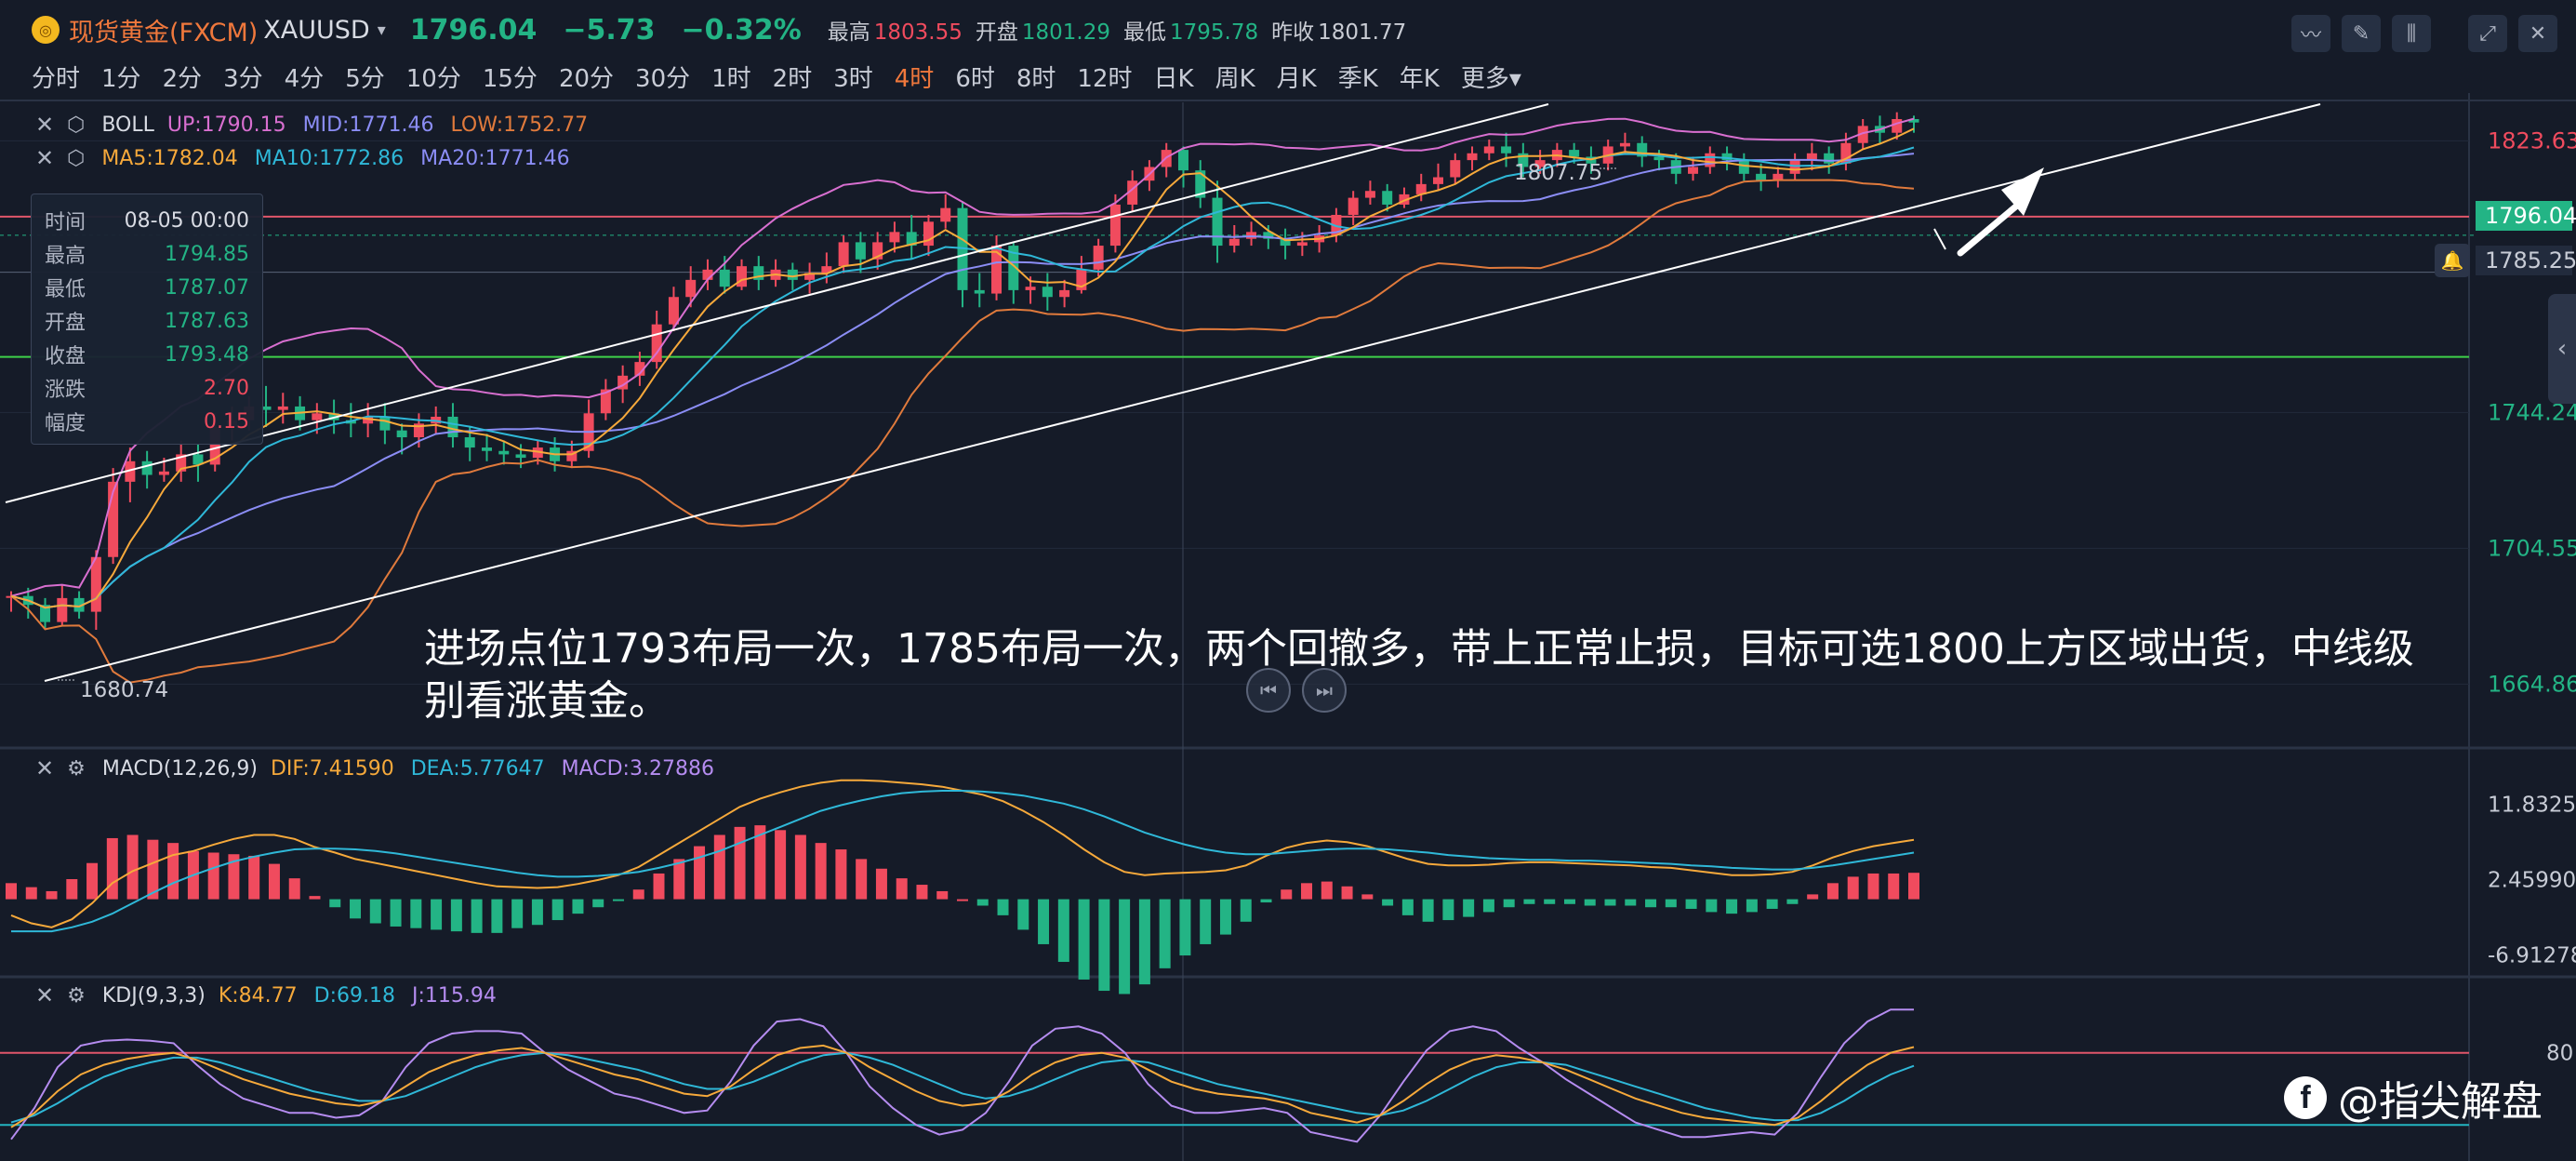 Image resolution: width=2576 pixels, height=1161 pixels. Describe the element at coordinates (510, 78) in the screenshot. I see `timeframe-7: 15分` at that location.